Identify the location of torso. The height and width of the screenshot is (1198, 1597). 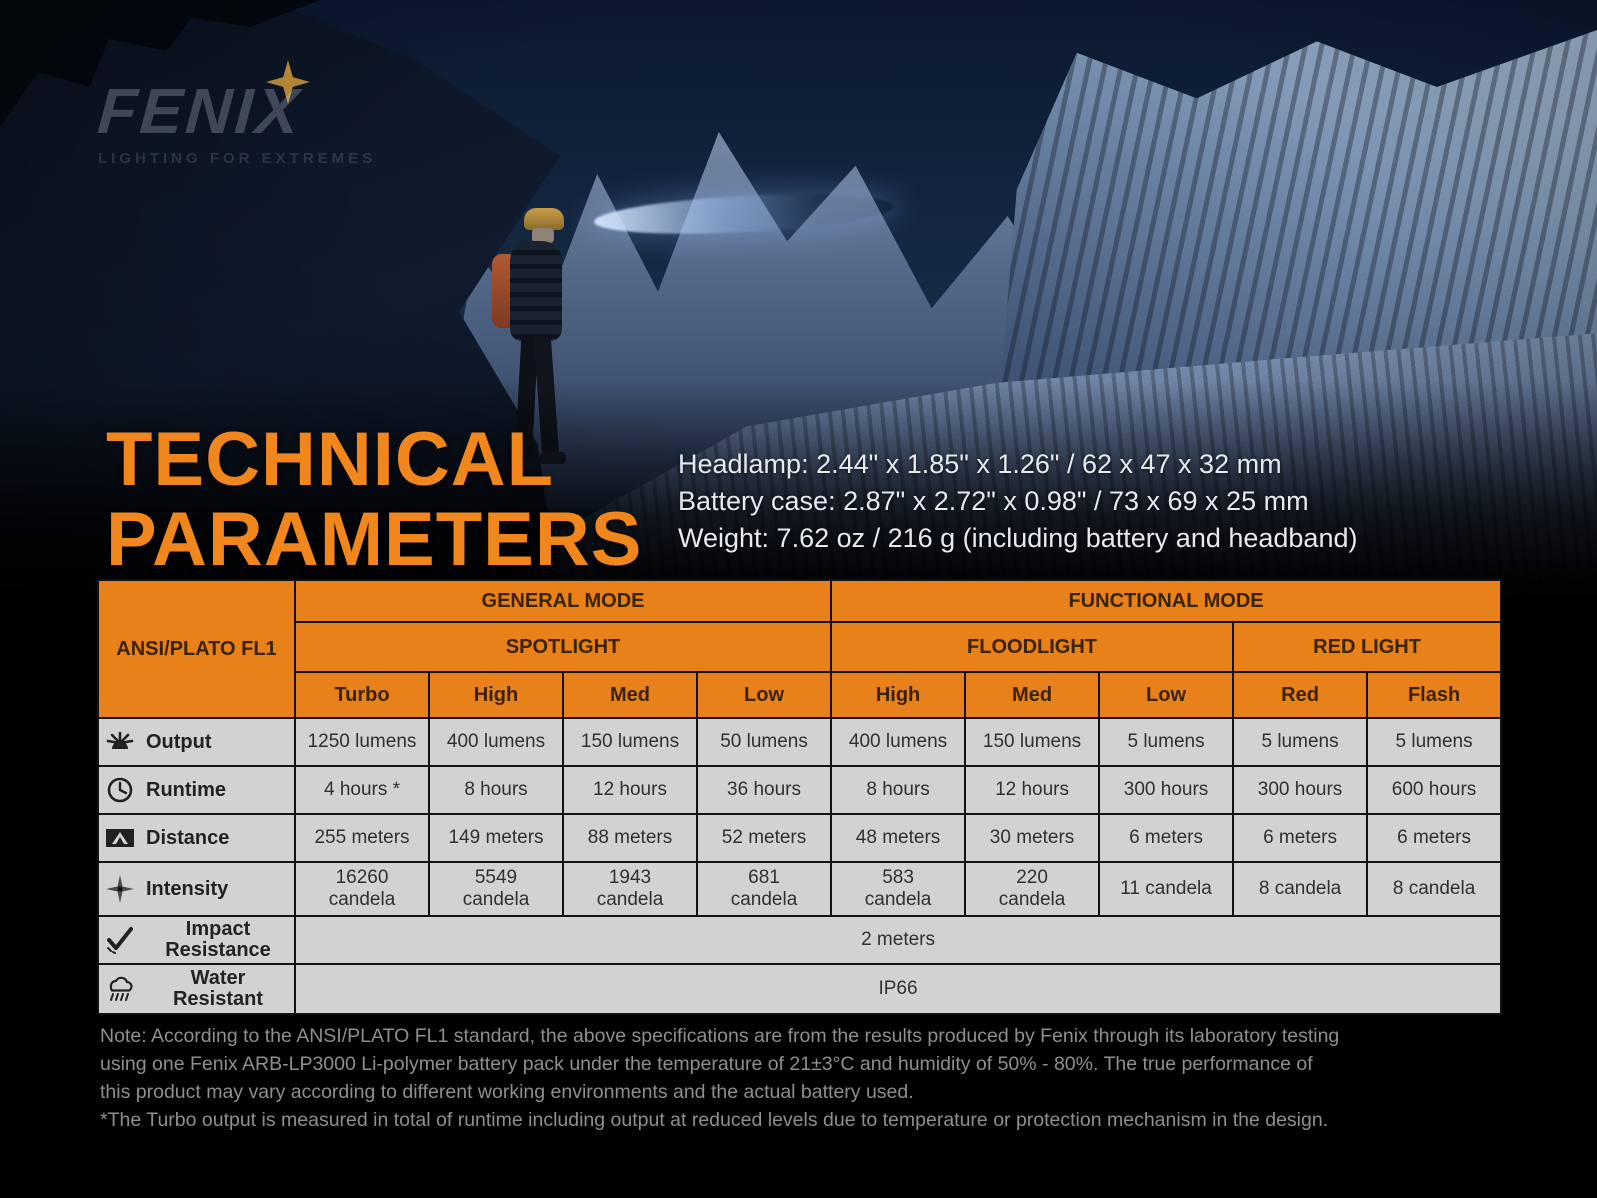
(536, 291).